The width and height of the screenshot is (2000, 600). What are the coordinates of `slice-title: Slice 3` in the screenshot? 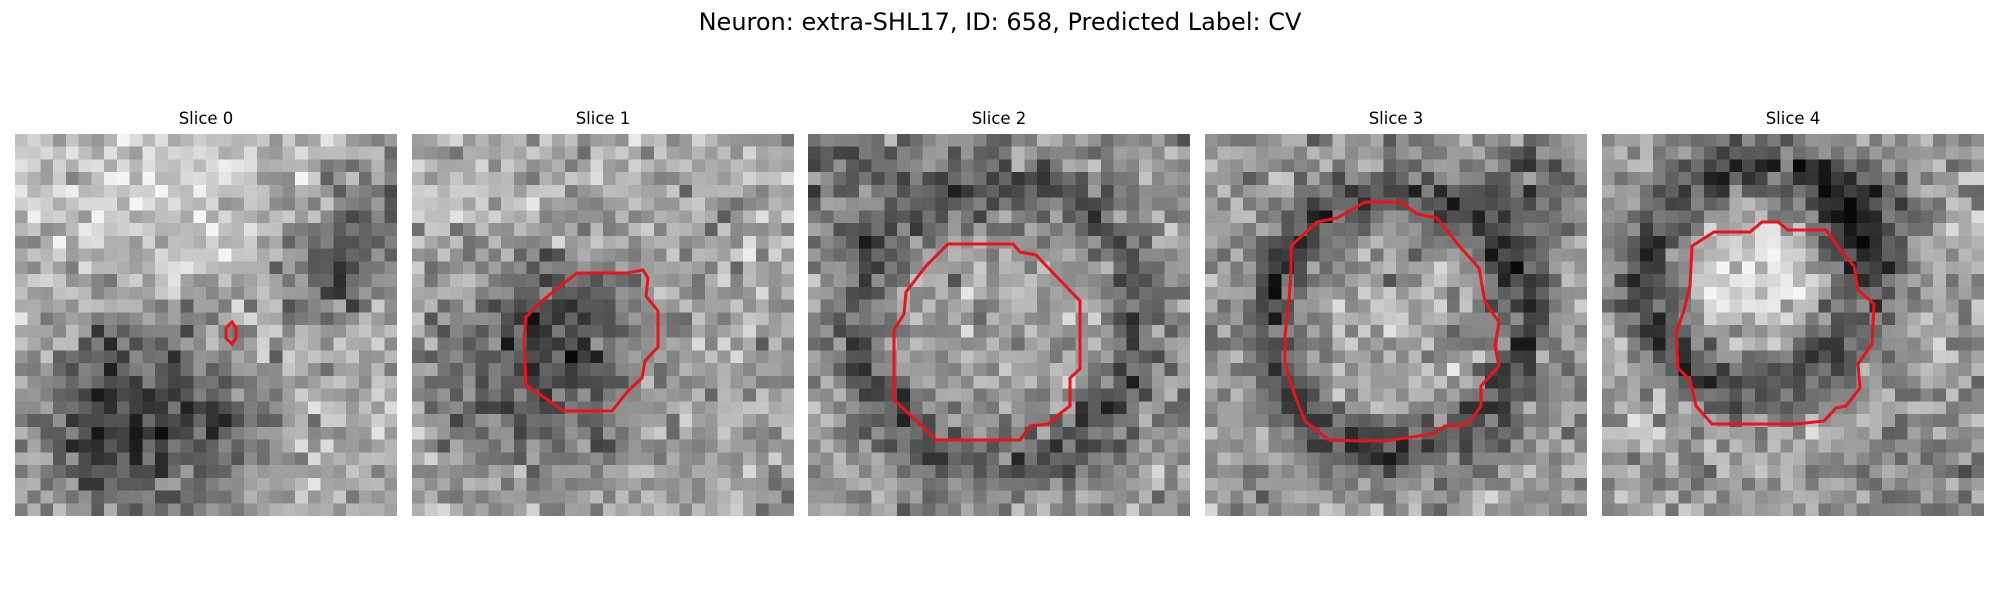 It's located at (1396, 118).